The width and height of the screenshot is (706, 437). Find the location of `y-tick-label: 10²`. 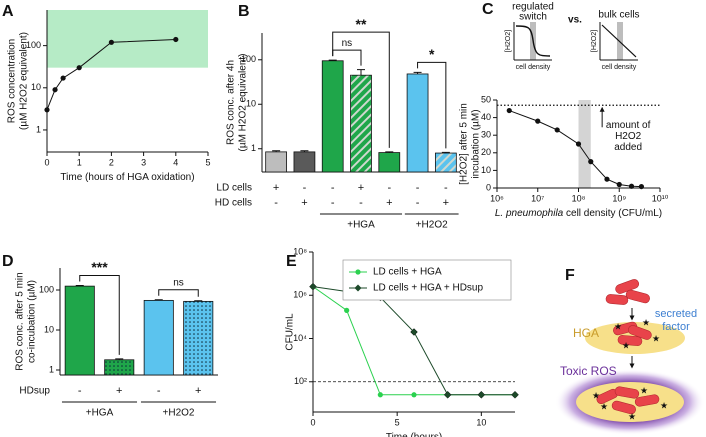

y-tick-label: 10² is located at coordinates (300, 381).